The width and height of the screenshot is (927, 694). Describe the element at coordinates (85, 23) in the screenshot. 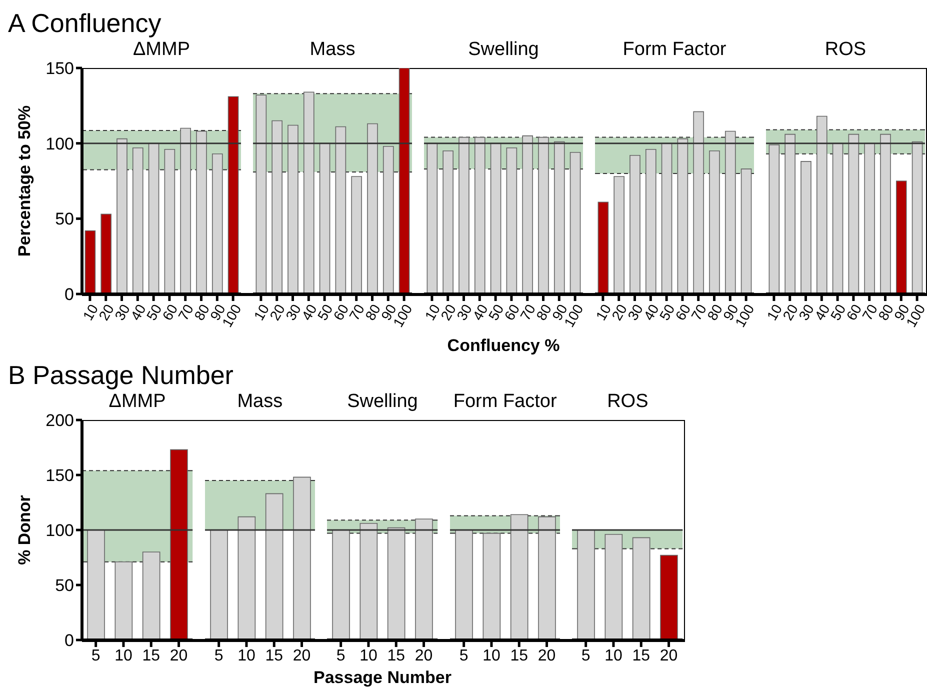

I see `text: A Confluency` at that location.